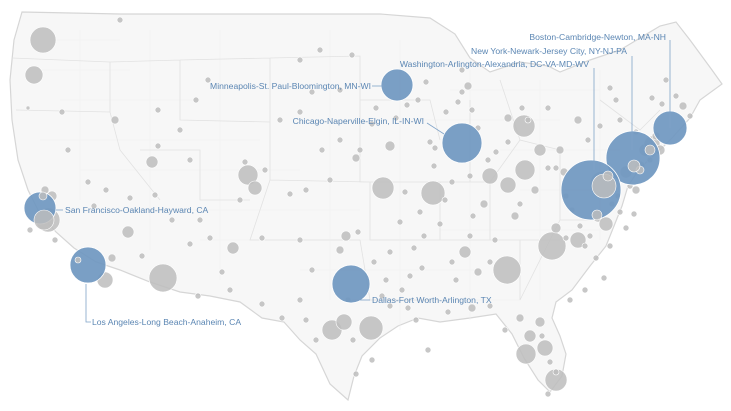  Describe the element at coordinates (633, 158) in the screenshot. I see `metro-bubble-newyork` at that location.